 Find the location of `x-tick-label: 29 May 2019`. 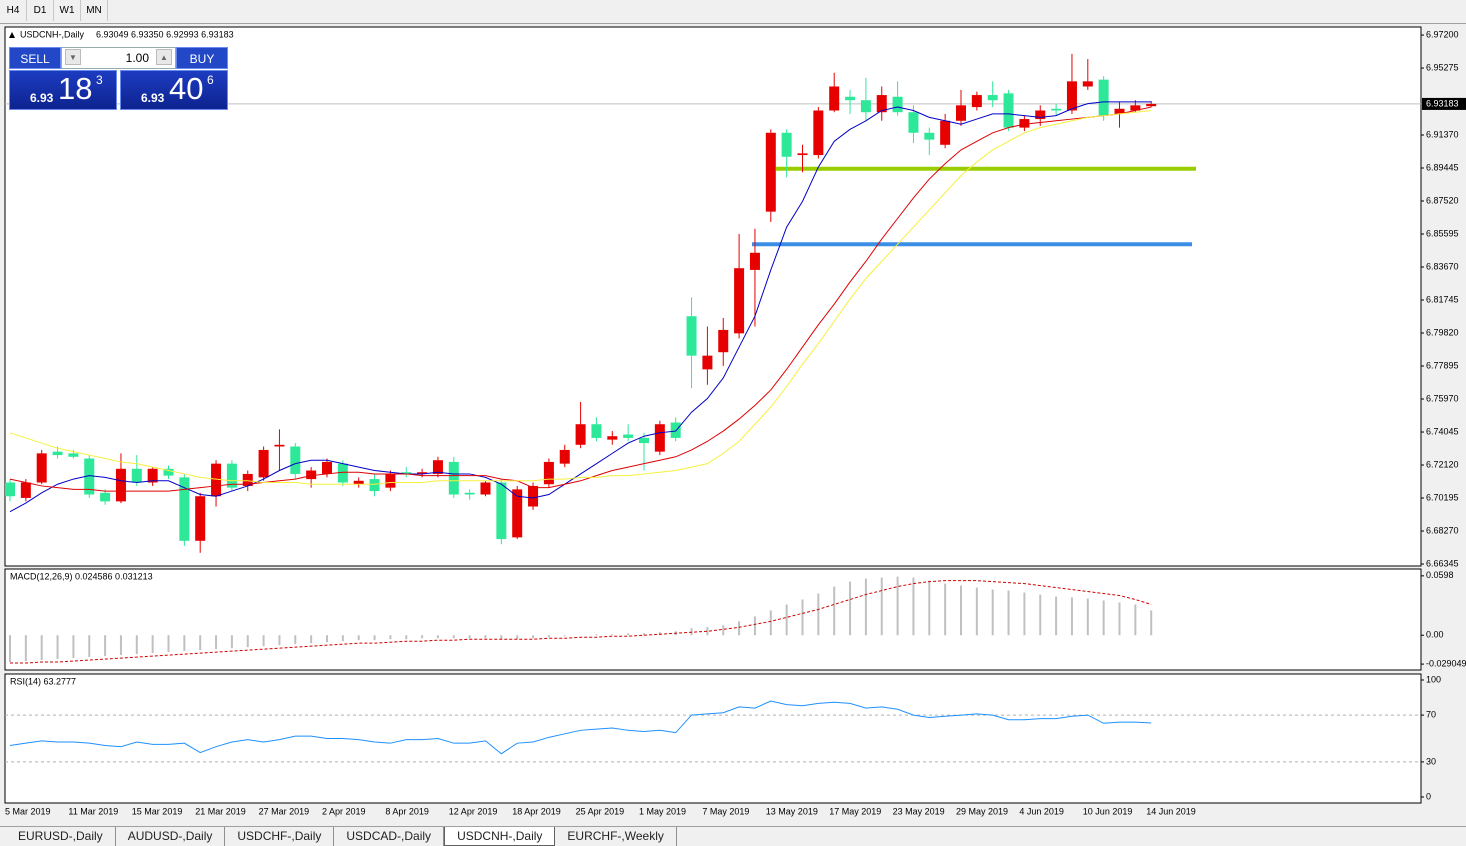

x-tick-label: 29 May 2019 is located at coordinates (982, 811).